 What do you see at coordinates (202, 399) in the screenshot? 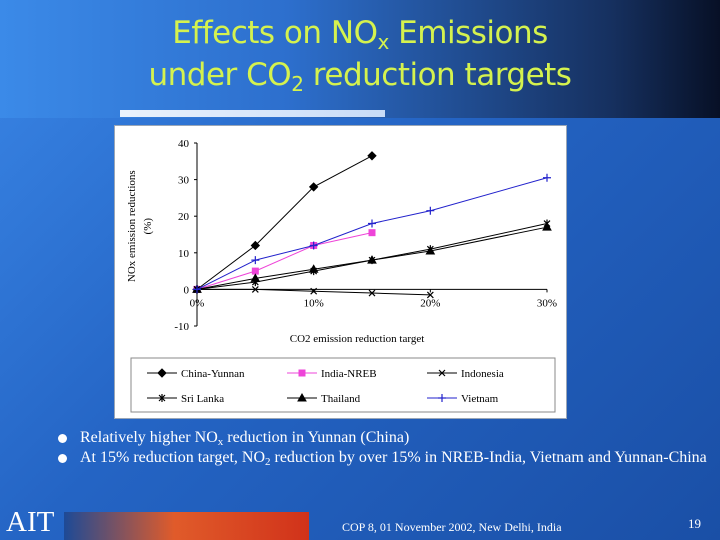
I see `legend-label: Sri Lanka` at bounding box center [202, 399].